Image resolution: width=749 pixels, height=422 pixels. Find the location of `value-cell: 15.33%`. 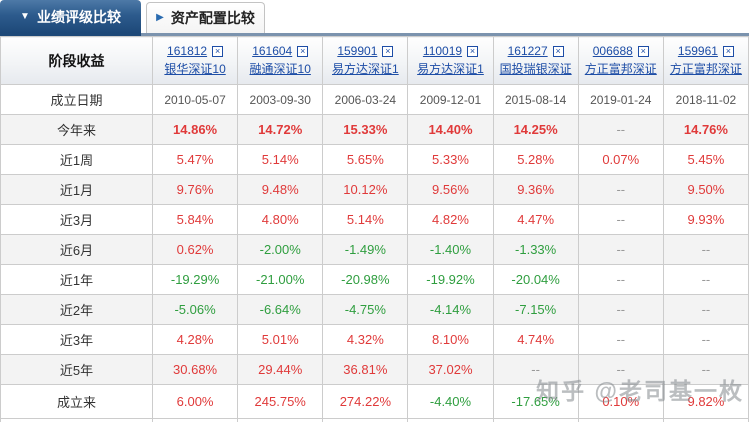

value-cell: 15.33% is located at coordinates (365, 129).